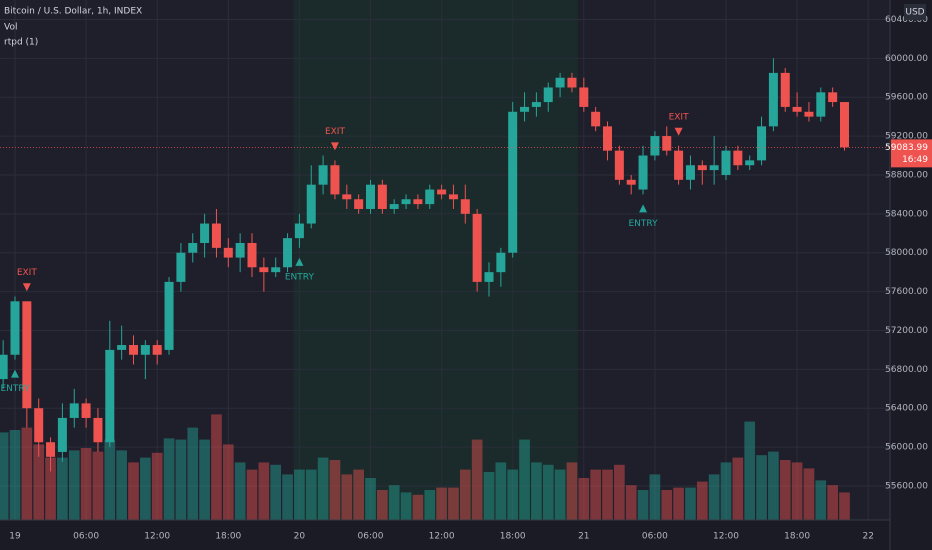  Describe the element at coordinates (867, 537) in the screenshot. I see `x-tick-label: 22` at that location.